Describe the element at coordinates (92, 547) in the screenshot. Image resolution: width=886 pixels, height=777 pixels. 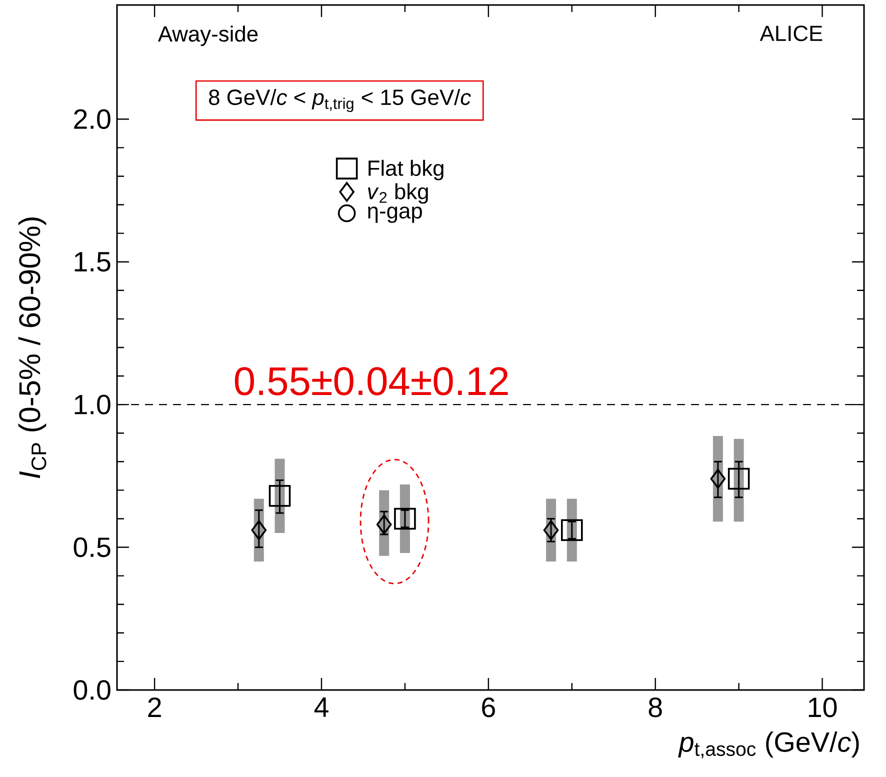
I see `y-tick-label: 0.5` at that location.